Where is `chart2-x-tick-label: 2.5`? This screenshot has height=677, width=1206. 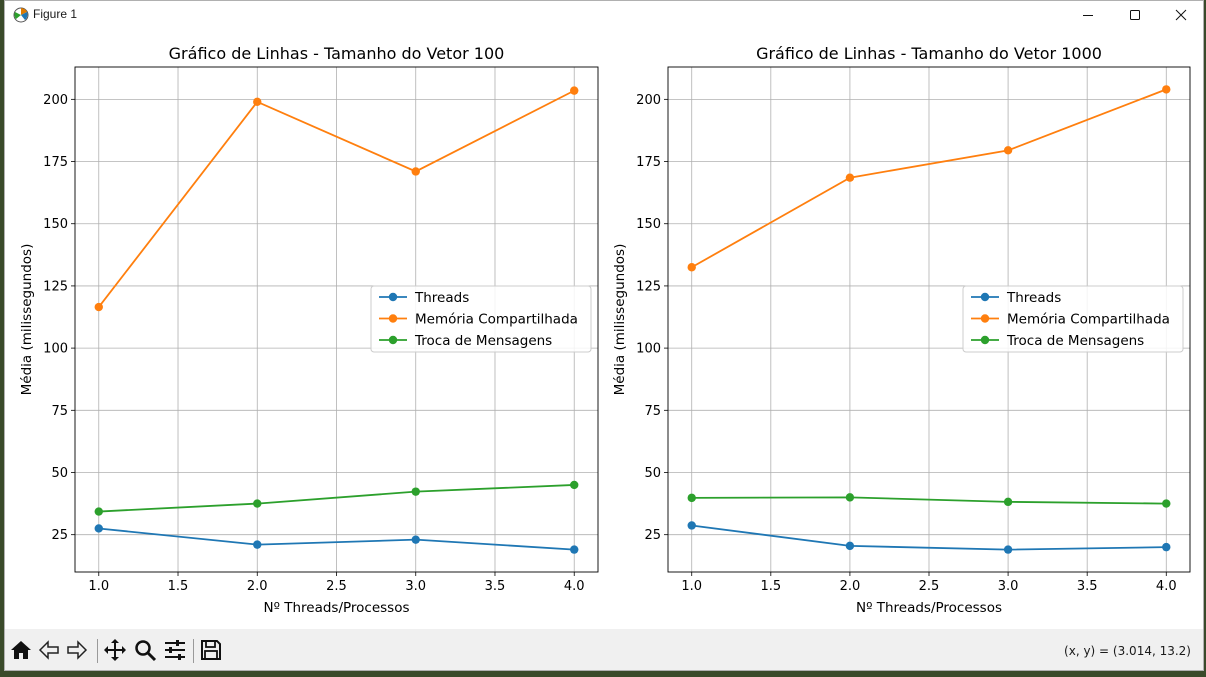
chart2-x-tick-label: 2.5 is located at coordinates (929, 586).